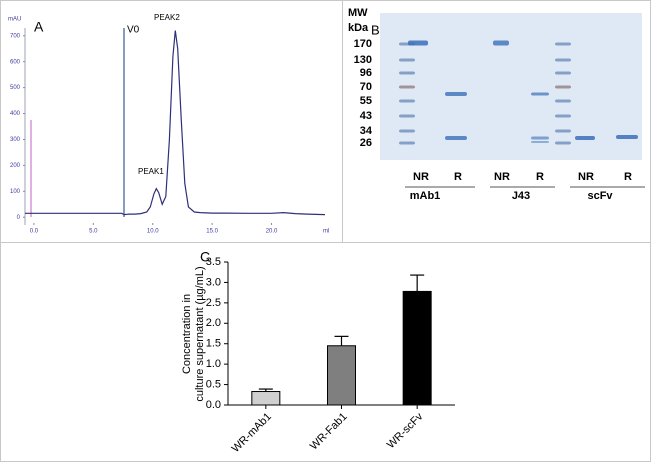  I want to click on y-tick-label: 100, so click(15, 192).